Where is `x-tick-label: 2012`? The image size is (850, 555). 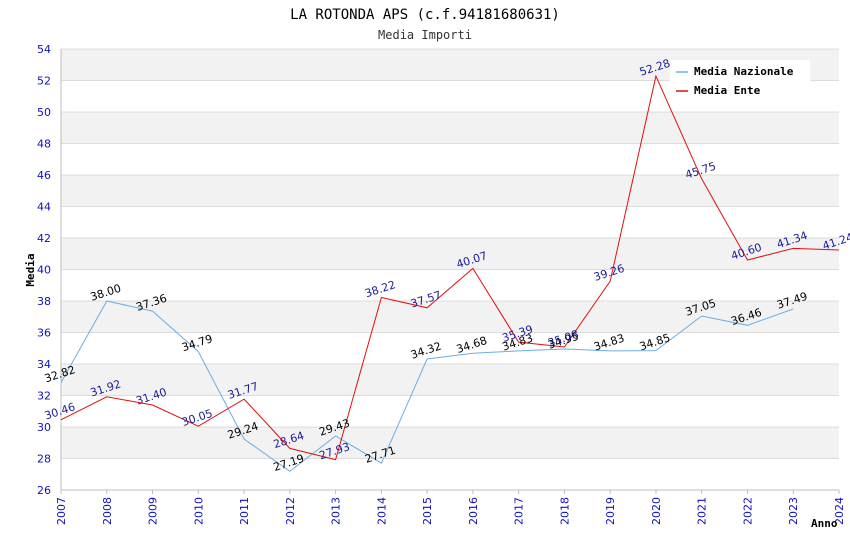
x-tick-label: 2012 is located at coordinates (290, 511).